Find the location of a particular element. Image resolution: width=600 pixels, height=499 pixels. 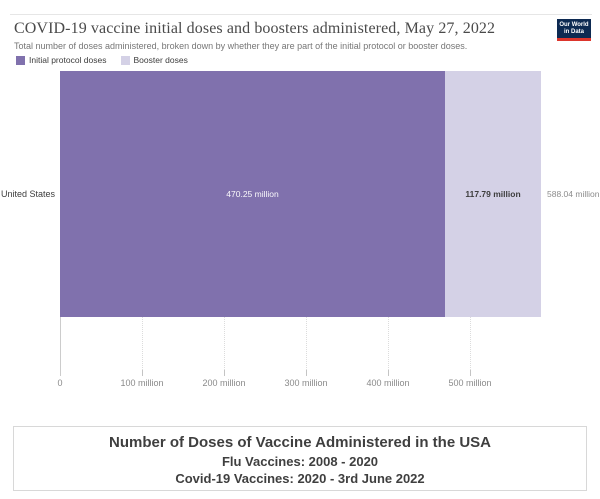

booster-doses-swatch-icon is located at coordinates (125, 60).